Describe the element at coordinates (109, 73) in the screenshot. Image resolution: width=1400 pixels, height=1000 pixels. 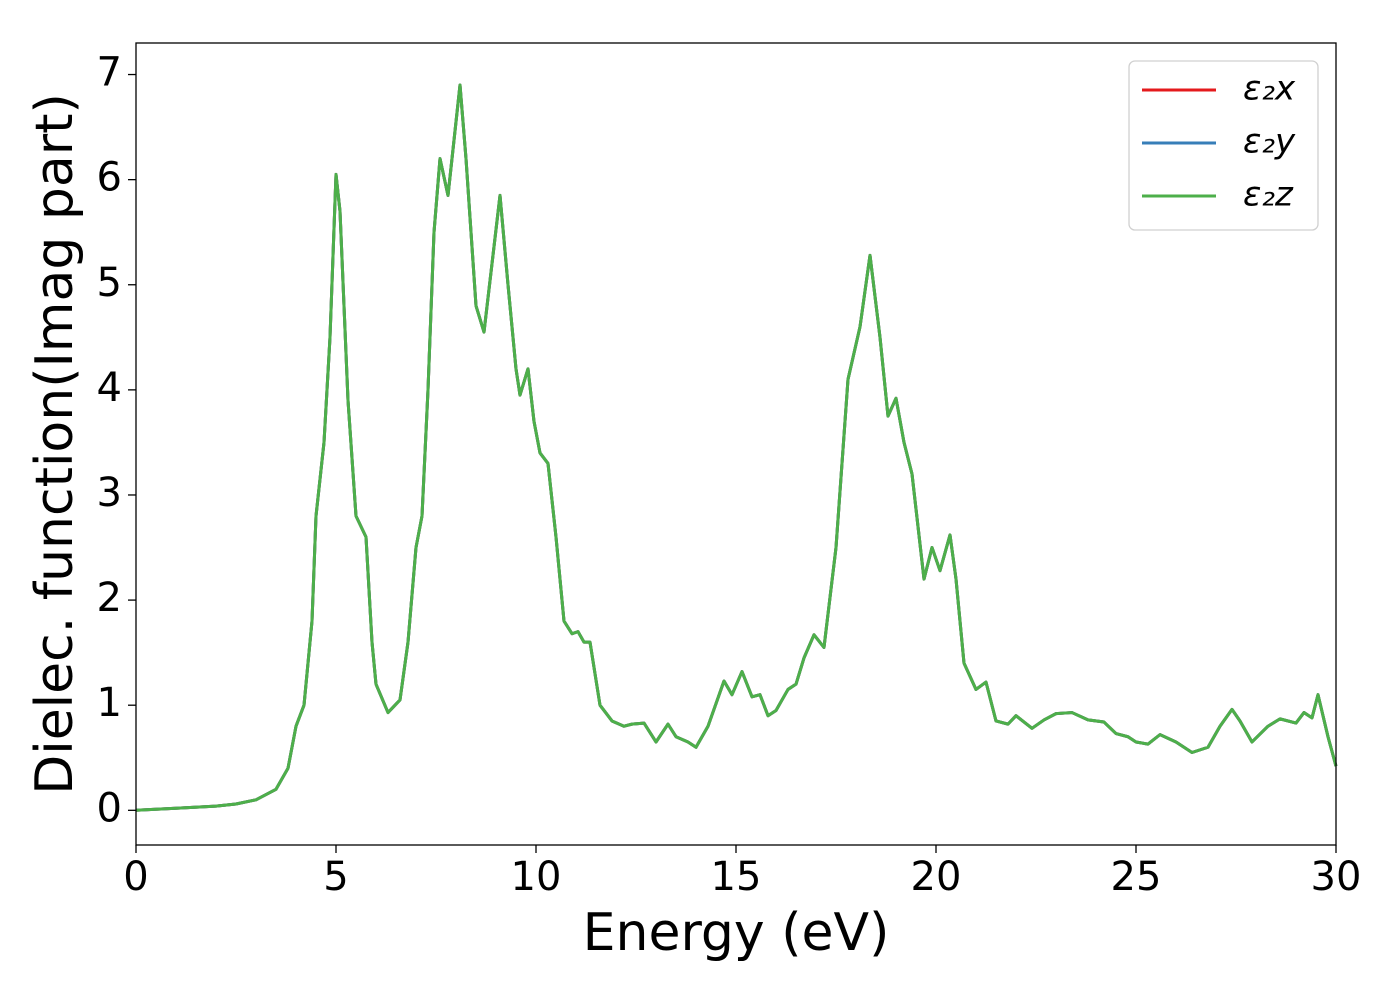
I see `y-tick-label: 7` at that location.